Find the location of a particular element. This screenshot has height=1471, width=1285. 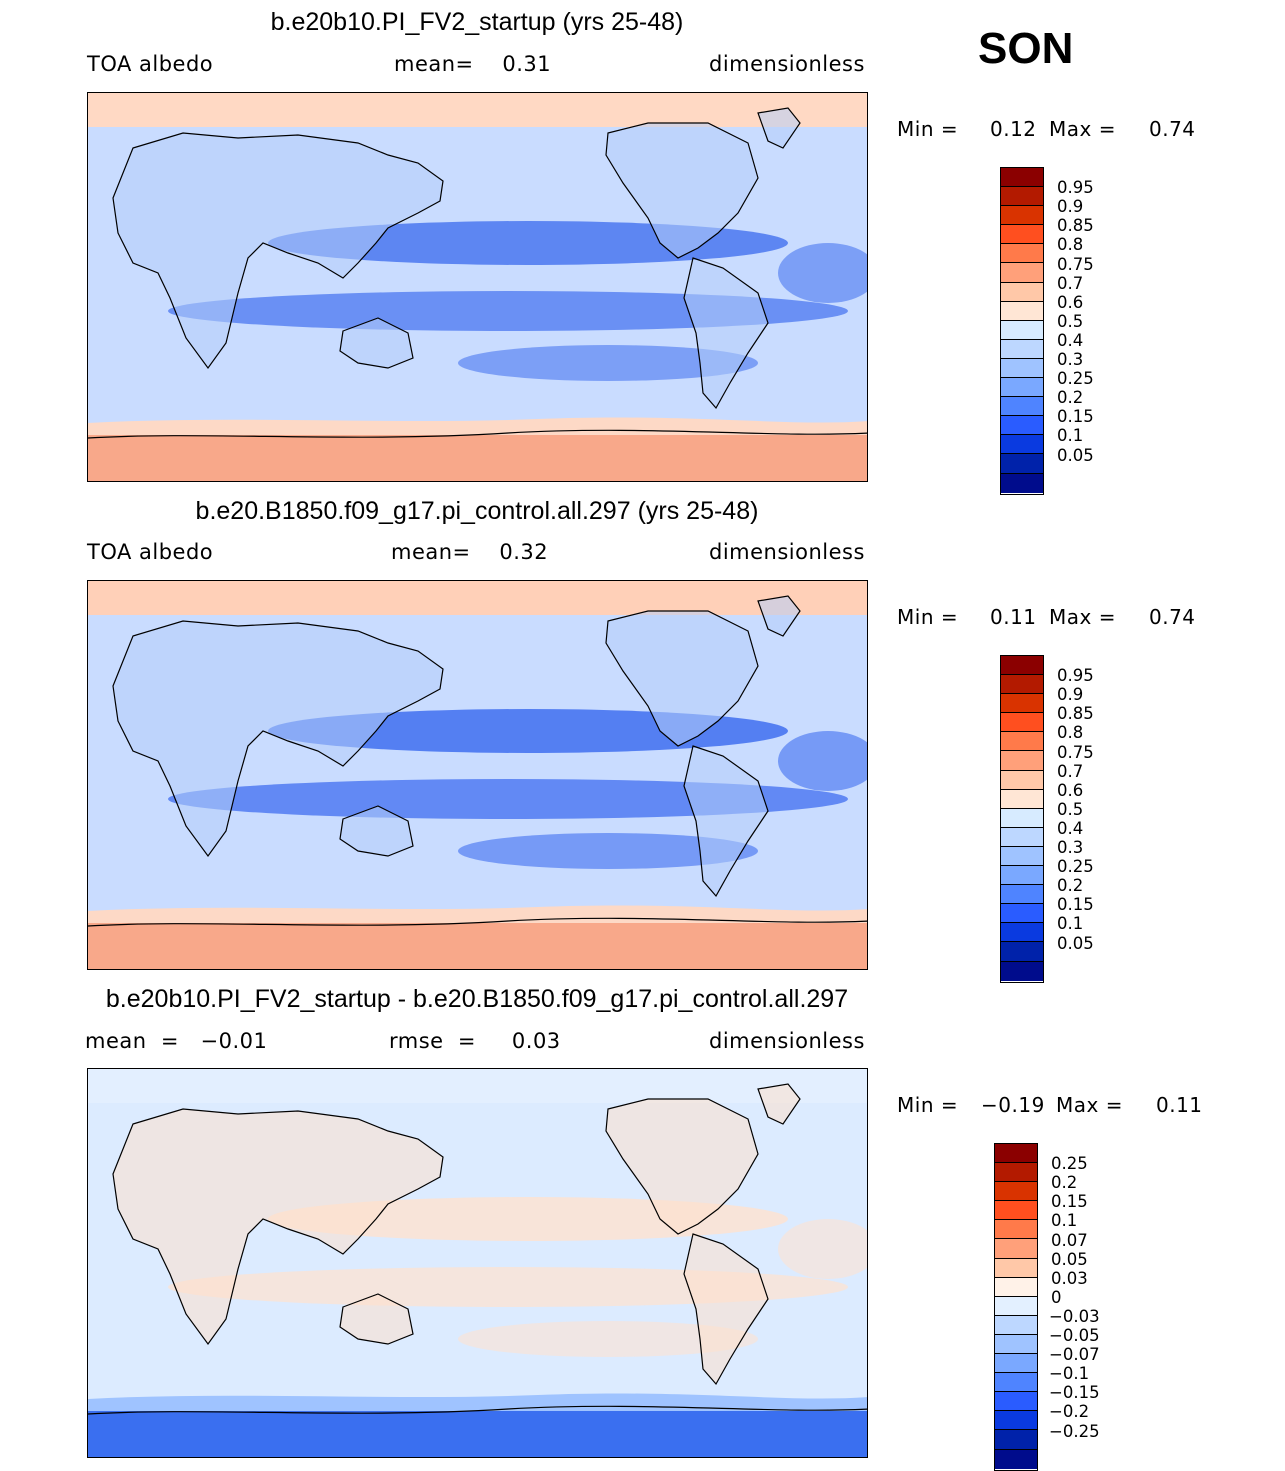

min-value: 0.12 is located at coordinates (1013, 129).